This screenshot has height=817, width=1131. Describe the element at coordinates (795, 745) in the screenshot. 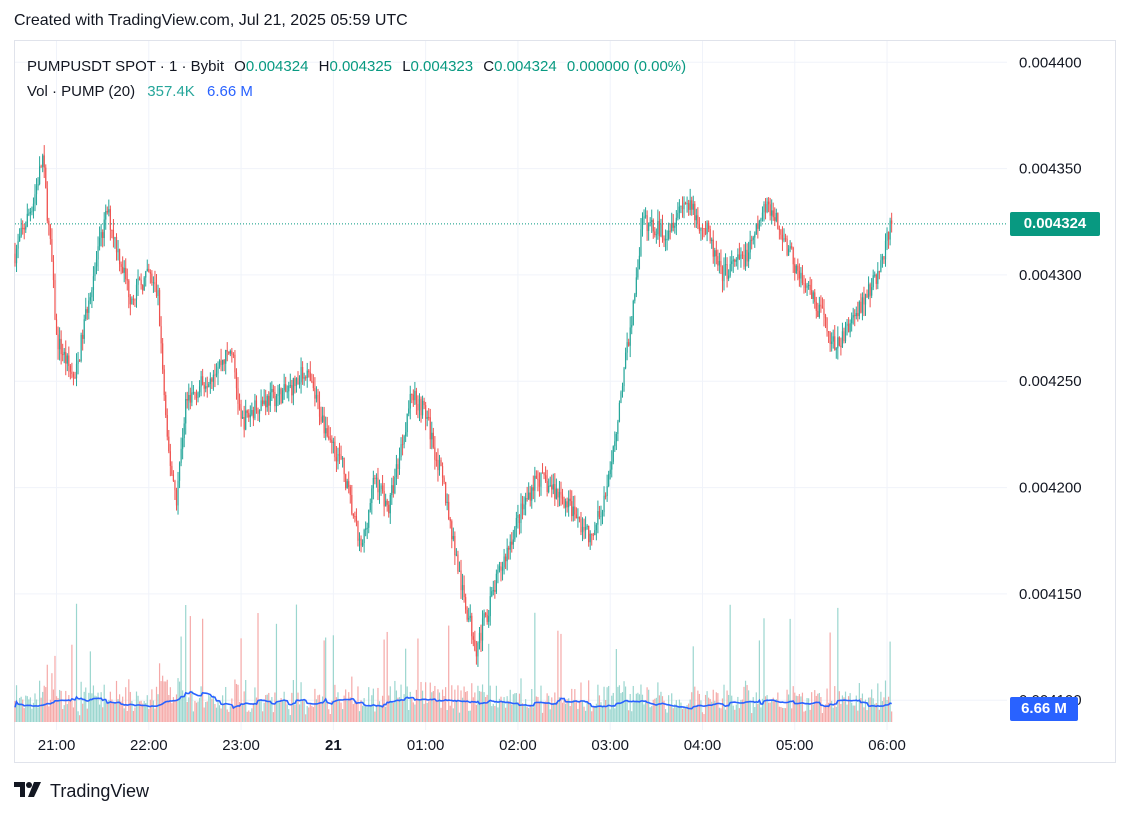

I see `x-tick-label: 05:00` at that location.